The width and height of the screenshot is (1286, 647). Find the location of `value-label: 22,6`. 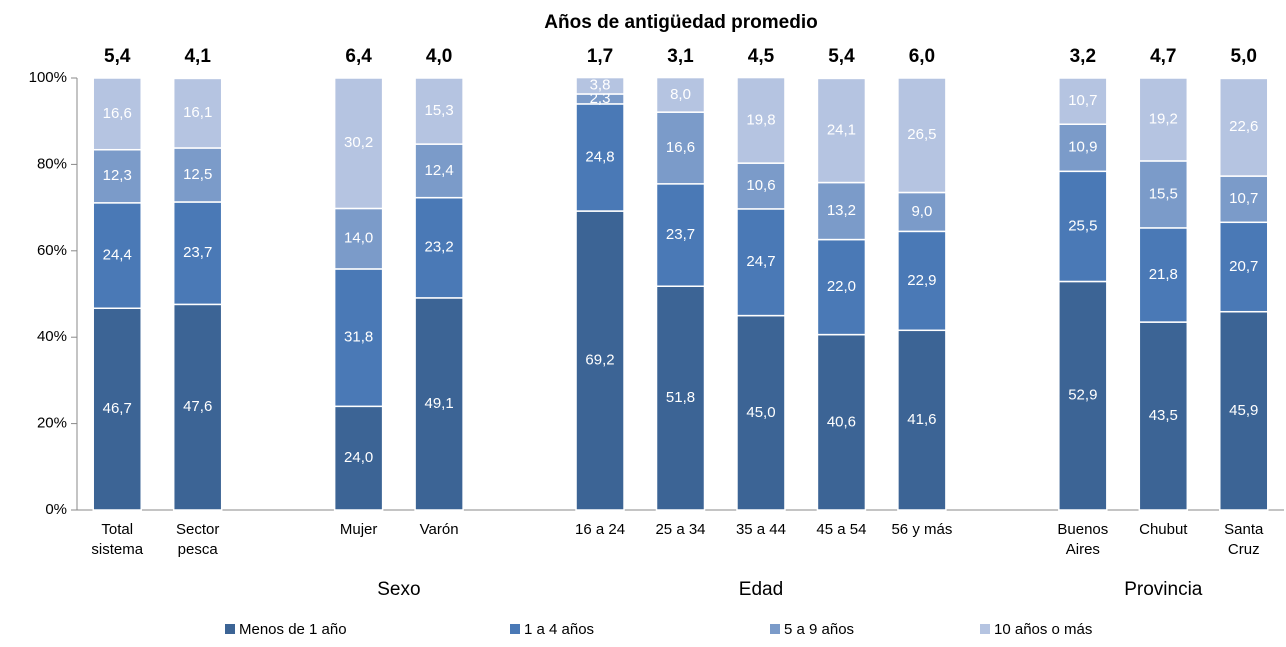

value-label: 22,6 is located at coordinates (1243, 126).